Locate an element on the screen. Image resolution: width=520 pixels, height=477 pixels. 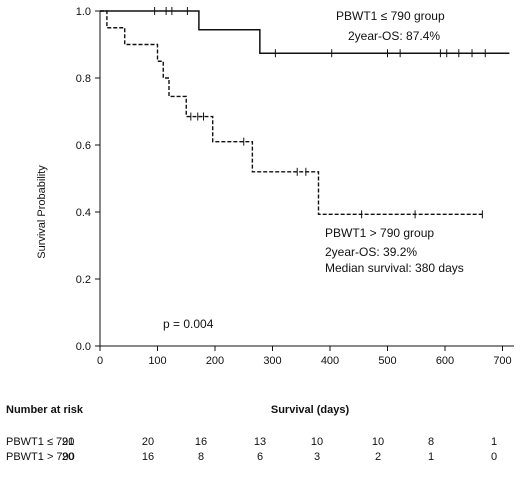
x-tick-label: 200 is located at coordinates (215, 361).